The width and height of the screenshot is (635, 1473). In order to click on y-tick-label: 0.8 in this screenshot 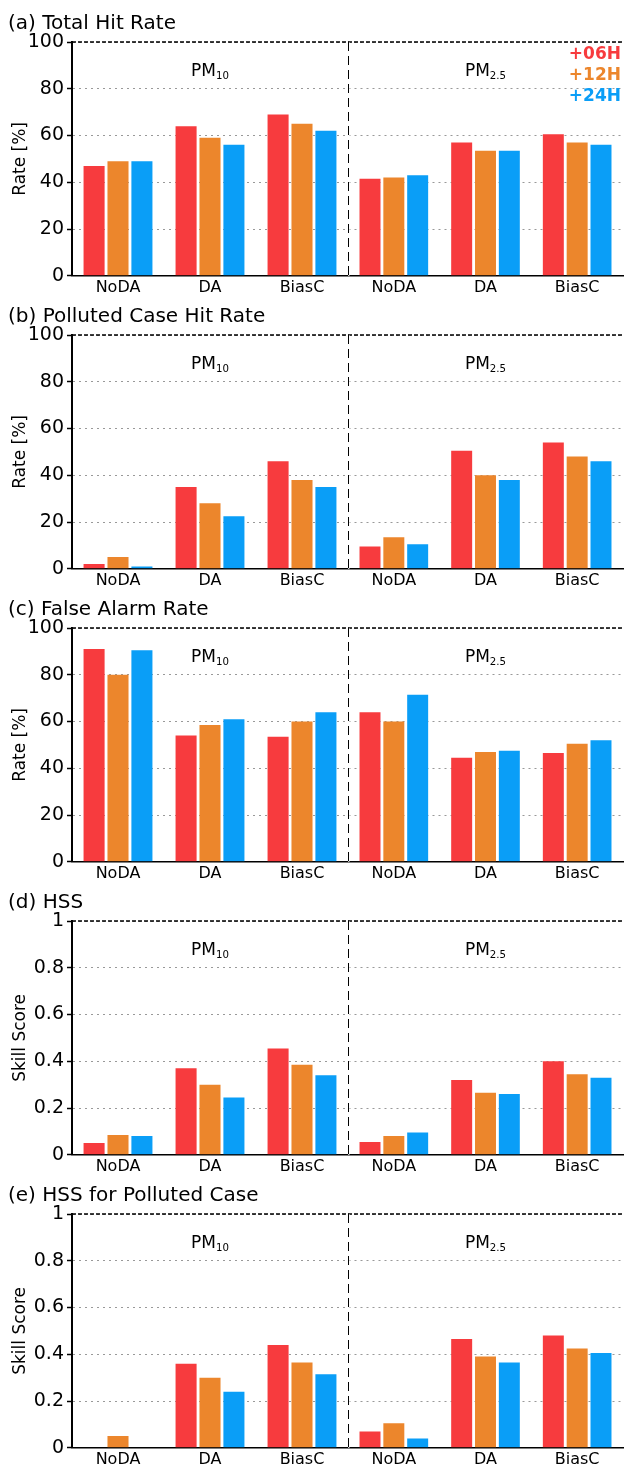, I will do `click(48, 1258)`.